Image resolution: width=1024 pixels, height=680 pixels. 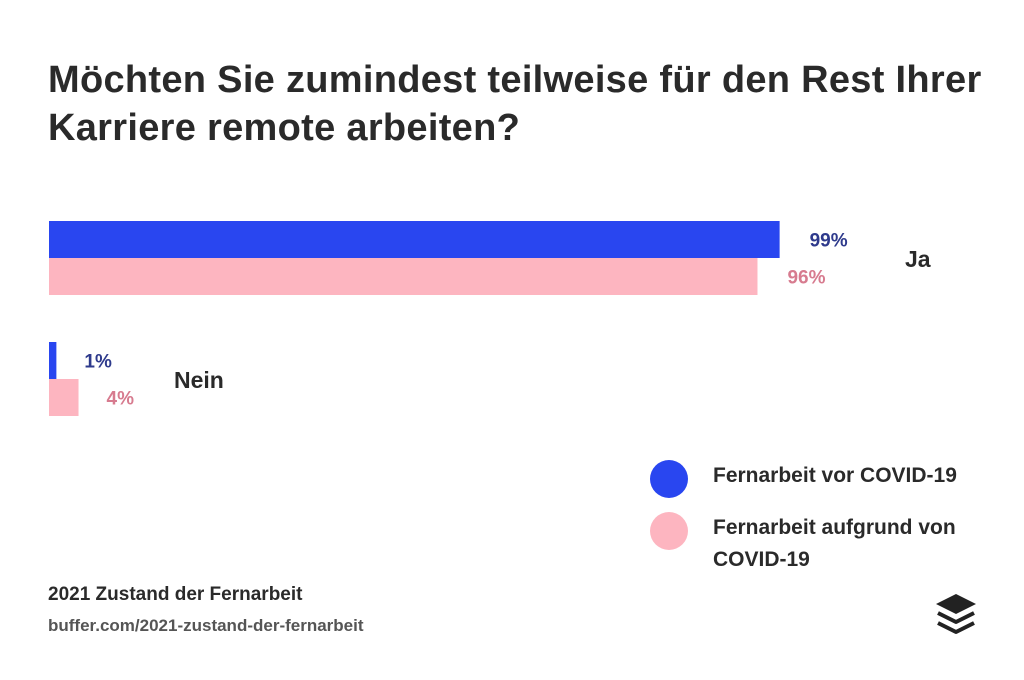 I want to click on data-label-ja-series-1: 96%, so click(x=806, y=278).